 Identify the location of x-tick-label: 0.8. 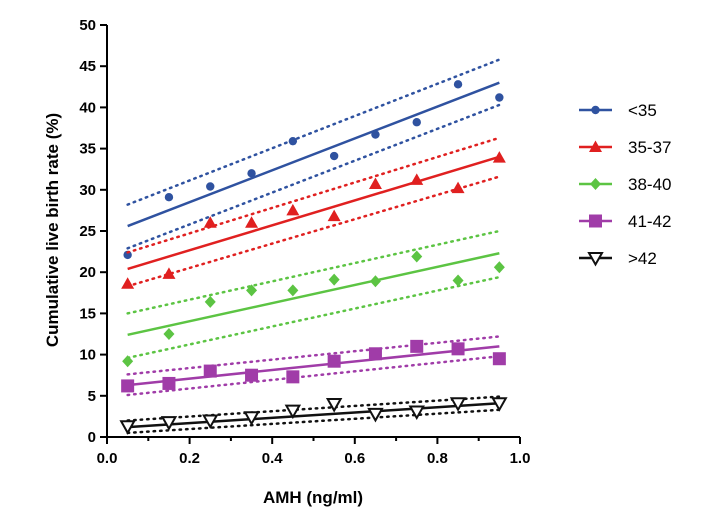
(437, 458).